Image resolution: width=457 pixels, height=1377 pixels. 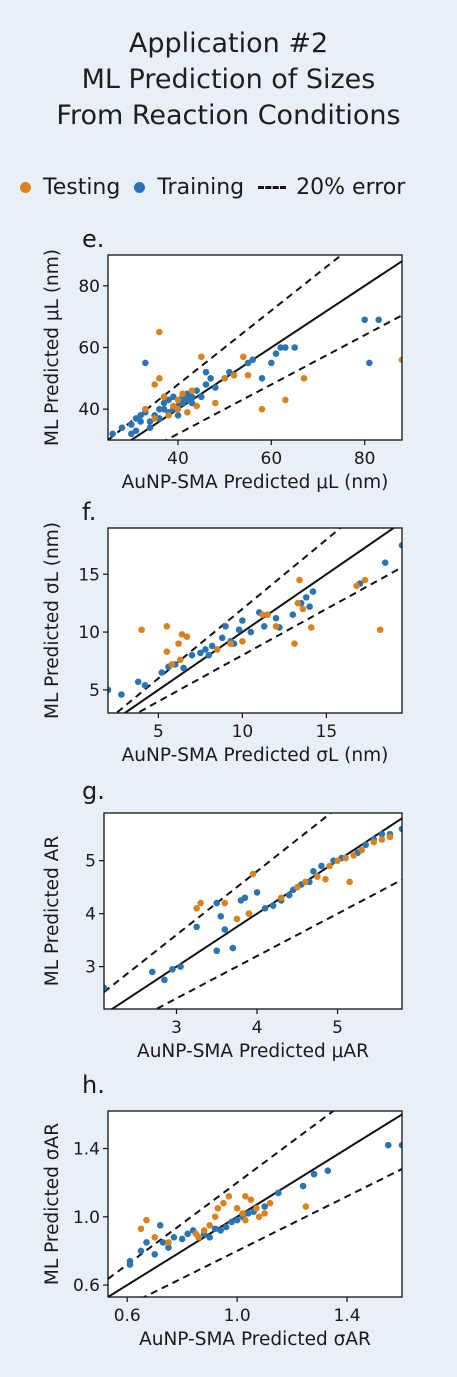 What do you see at coordinates (93, 791) in the screenshot?
I see `panel-label: g.` at bounding box center [93, 791].